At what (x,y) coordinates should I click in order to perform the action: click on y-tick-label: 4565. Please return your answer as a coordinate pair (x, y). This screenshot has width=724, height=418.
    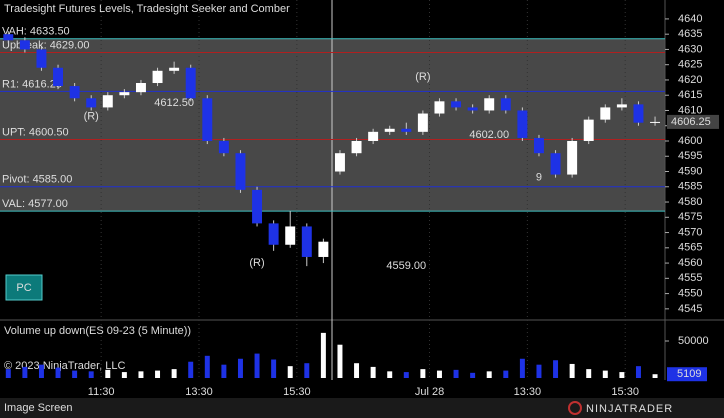
    Looking at the image, I should click on (690, 248).